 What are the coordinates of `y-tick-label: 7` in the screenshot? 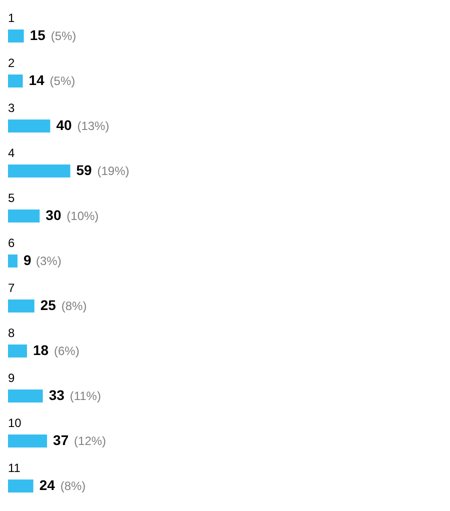 It's located at (11, 288).